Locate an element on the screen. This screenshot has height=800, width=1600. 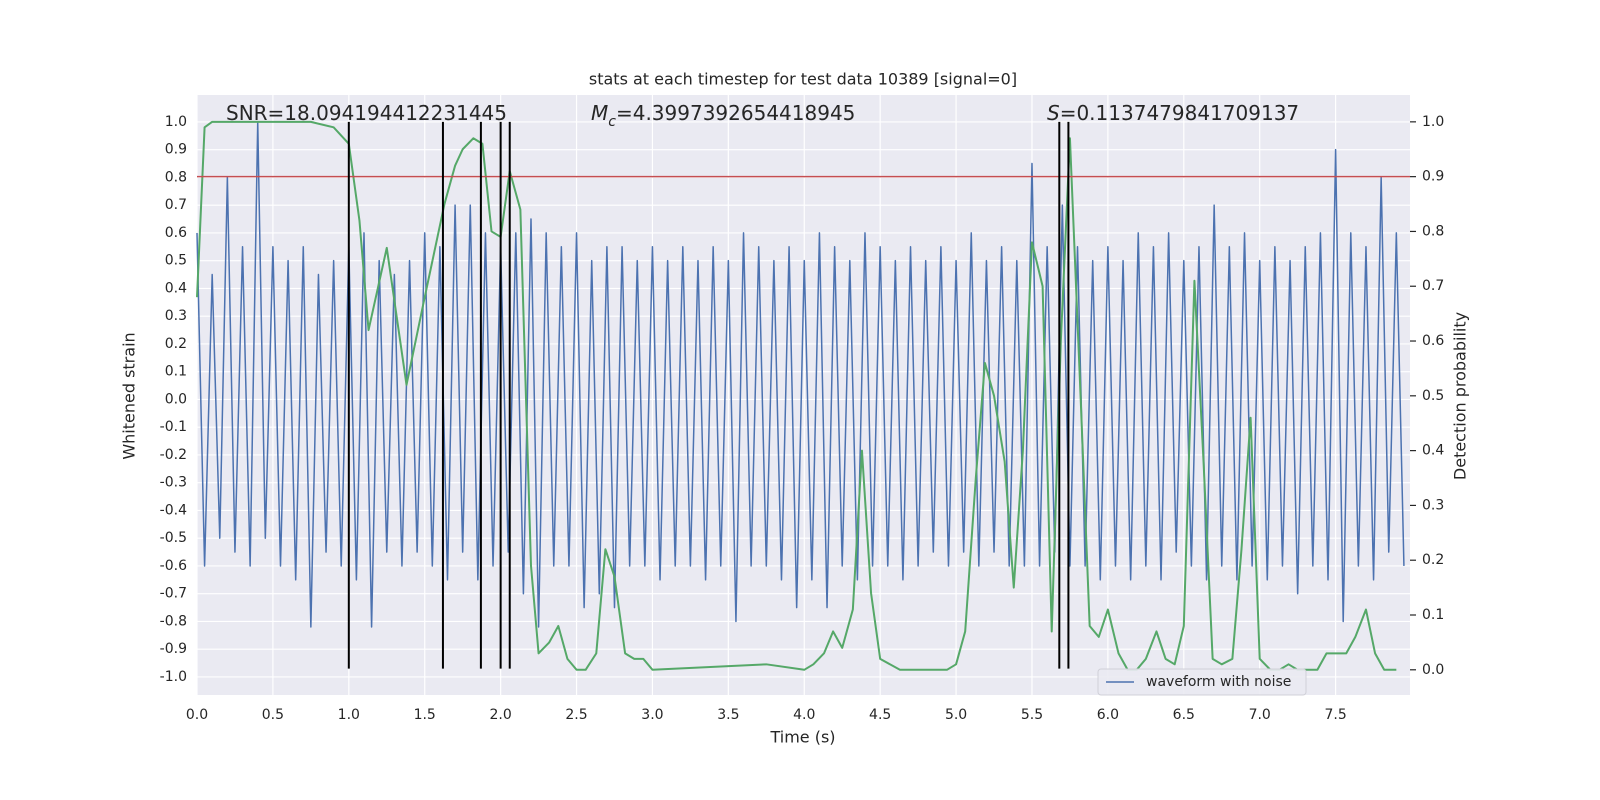
y-tick-label: -0.4 is located at coordinates (173, 510).